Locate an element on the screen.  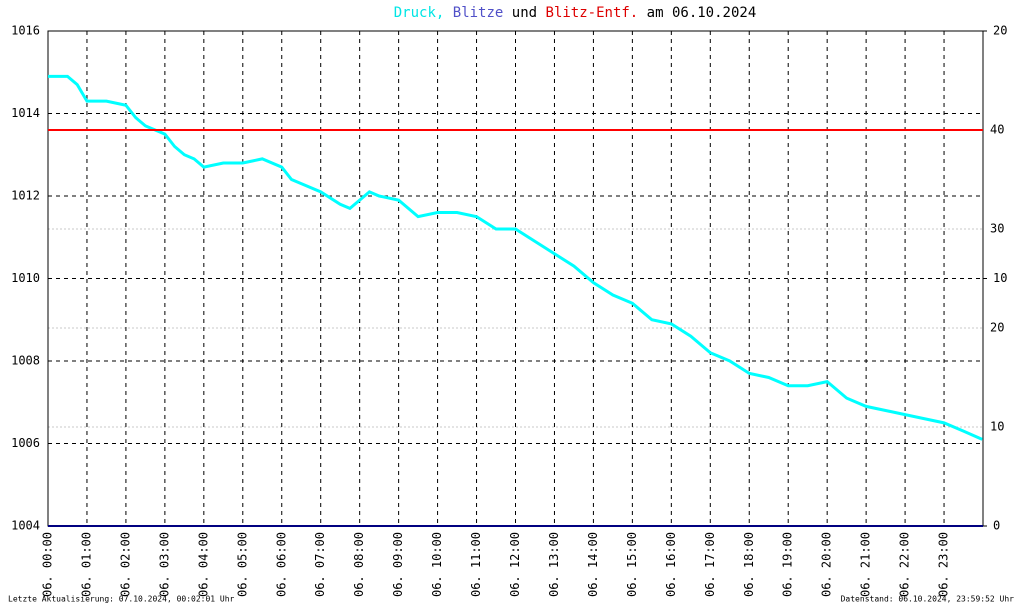
x-tick-label: 06. 04:00 is located at coordinates (203, 564).